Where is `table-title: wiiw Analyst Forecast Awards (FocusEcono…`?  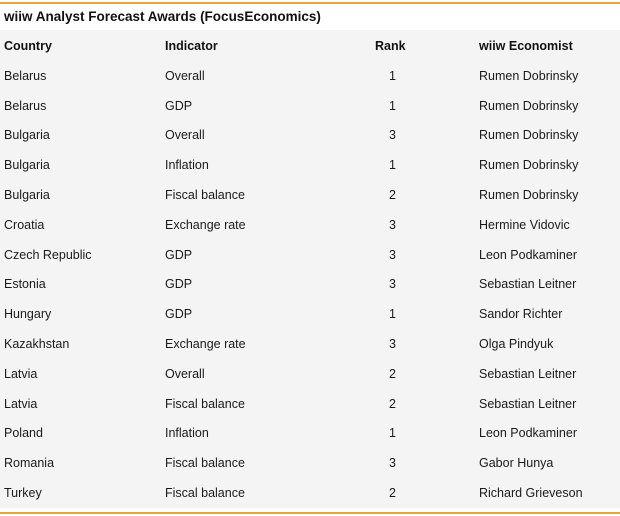
table-title: wiiw Analyst Forecast Awards (FocusEcono… is located at coordinates (162, 16).